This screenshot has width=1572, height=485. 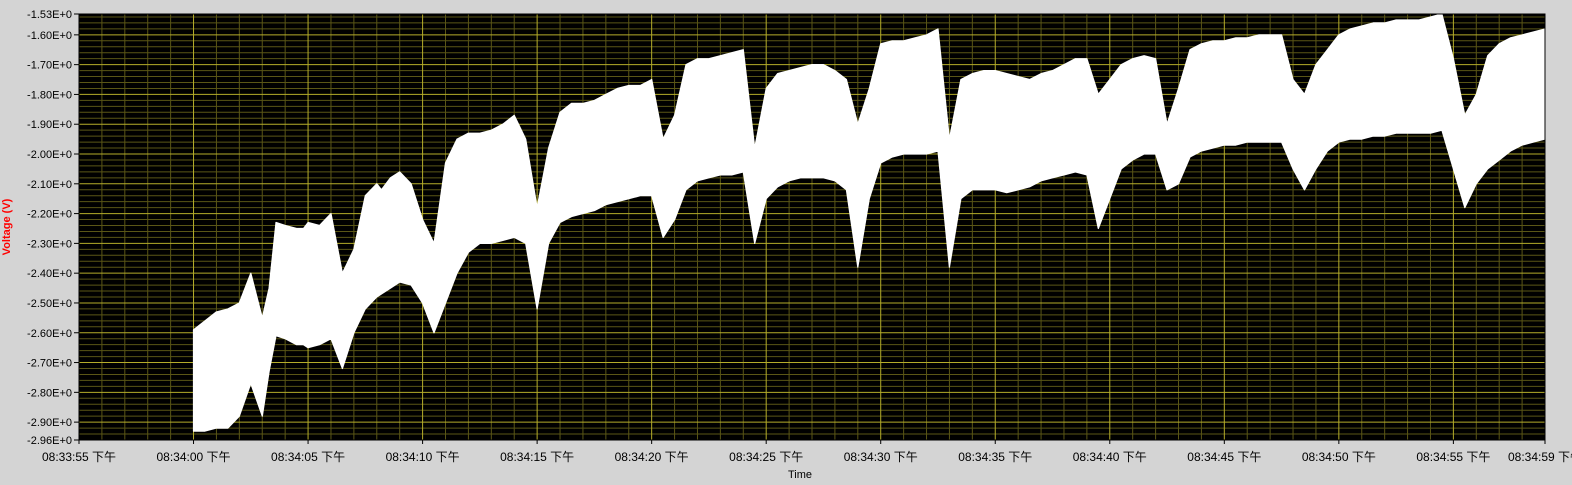 What do you see at coordinates (49, 244) in the screenshot?
I see `y-tick-label: -2.30E+0` at bounding box center [49, 244].